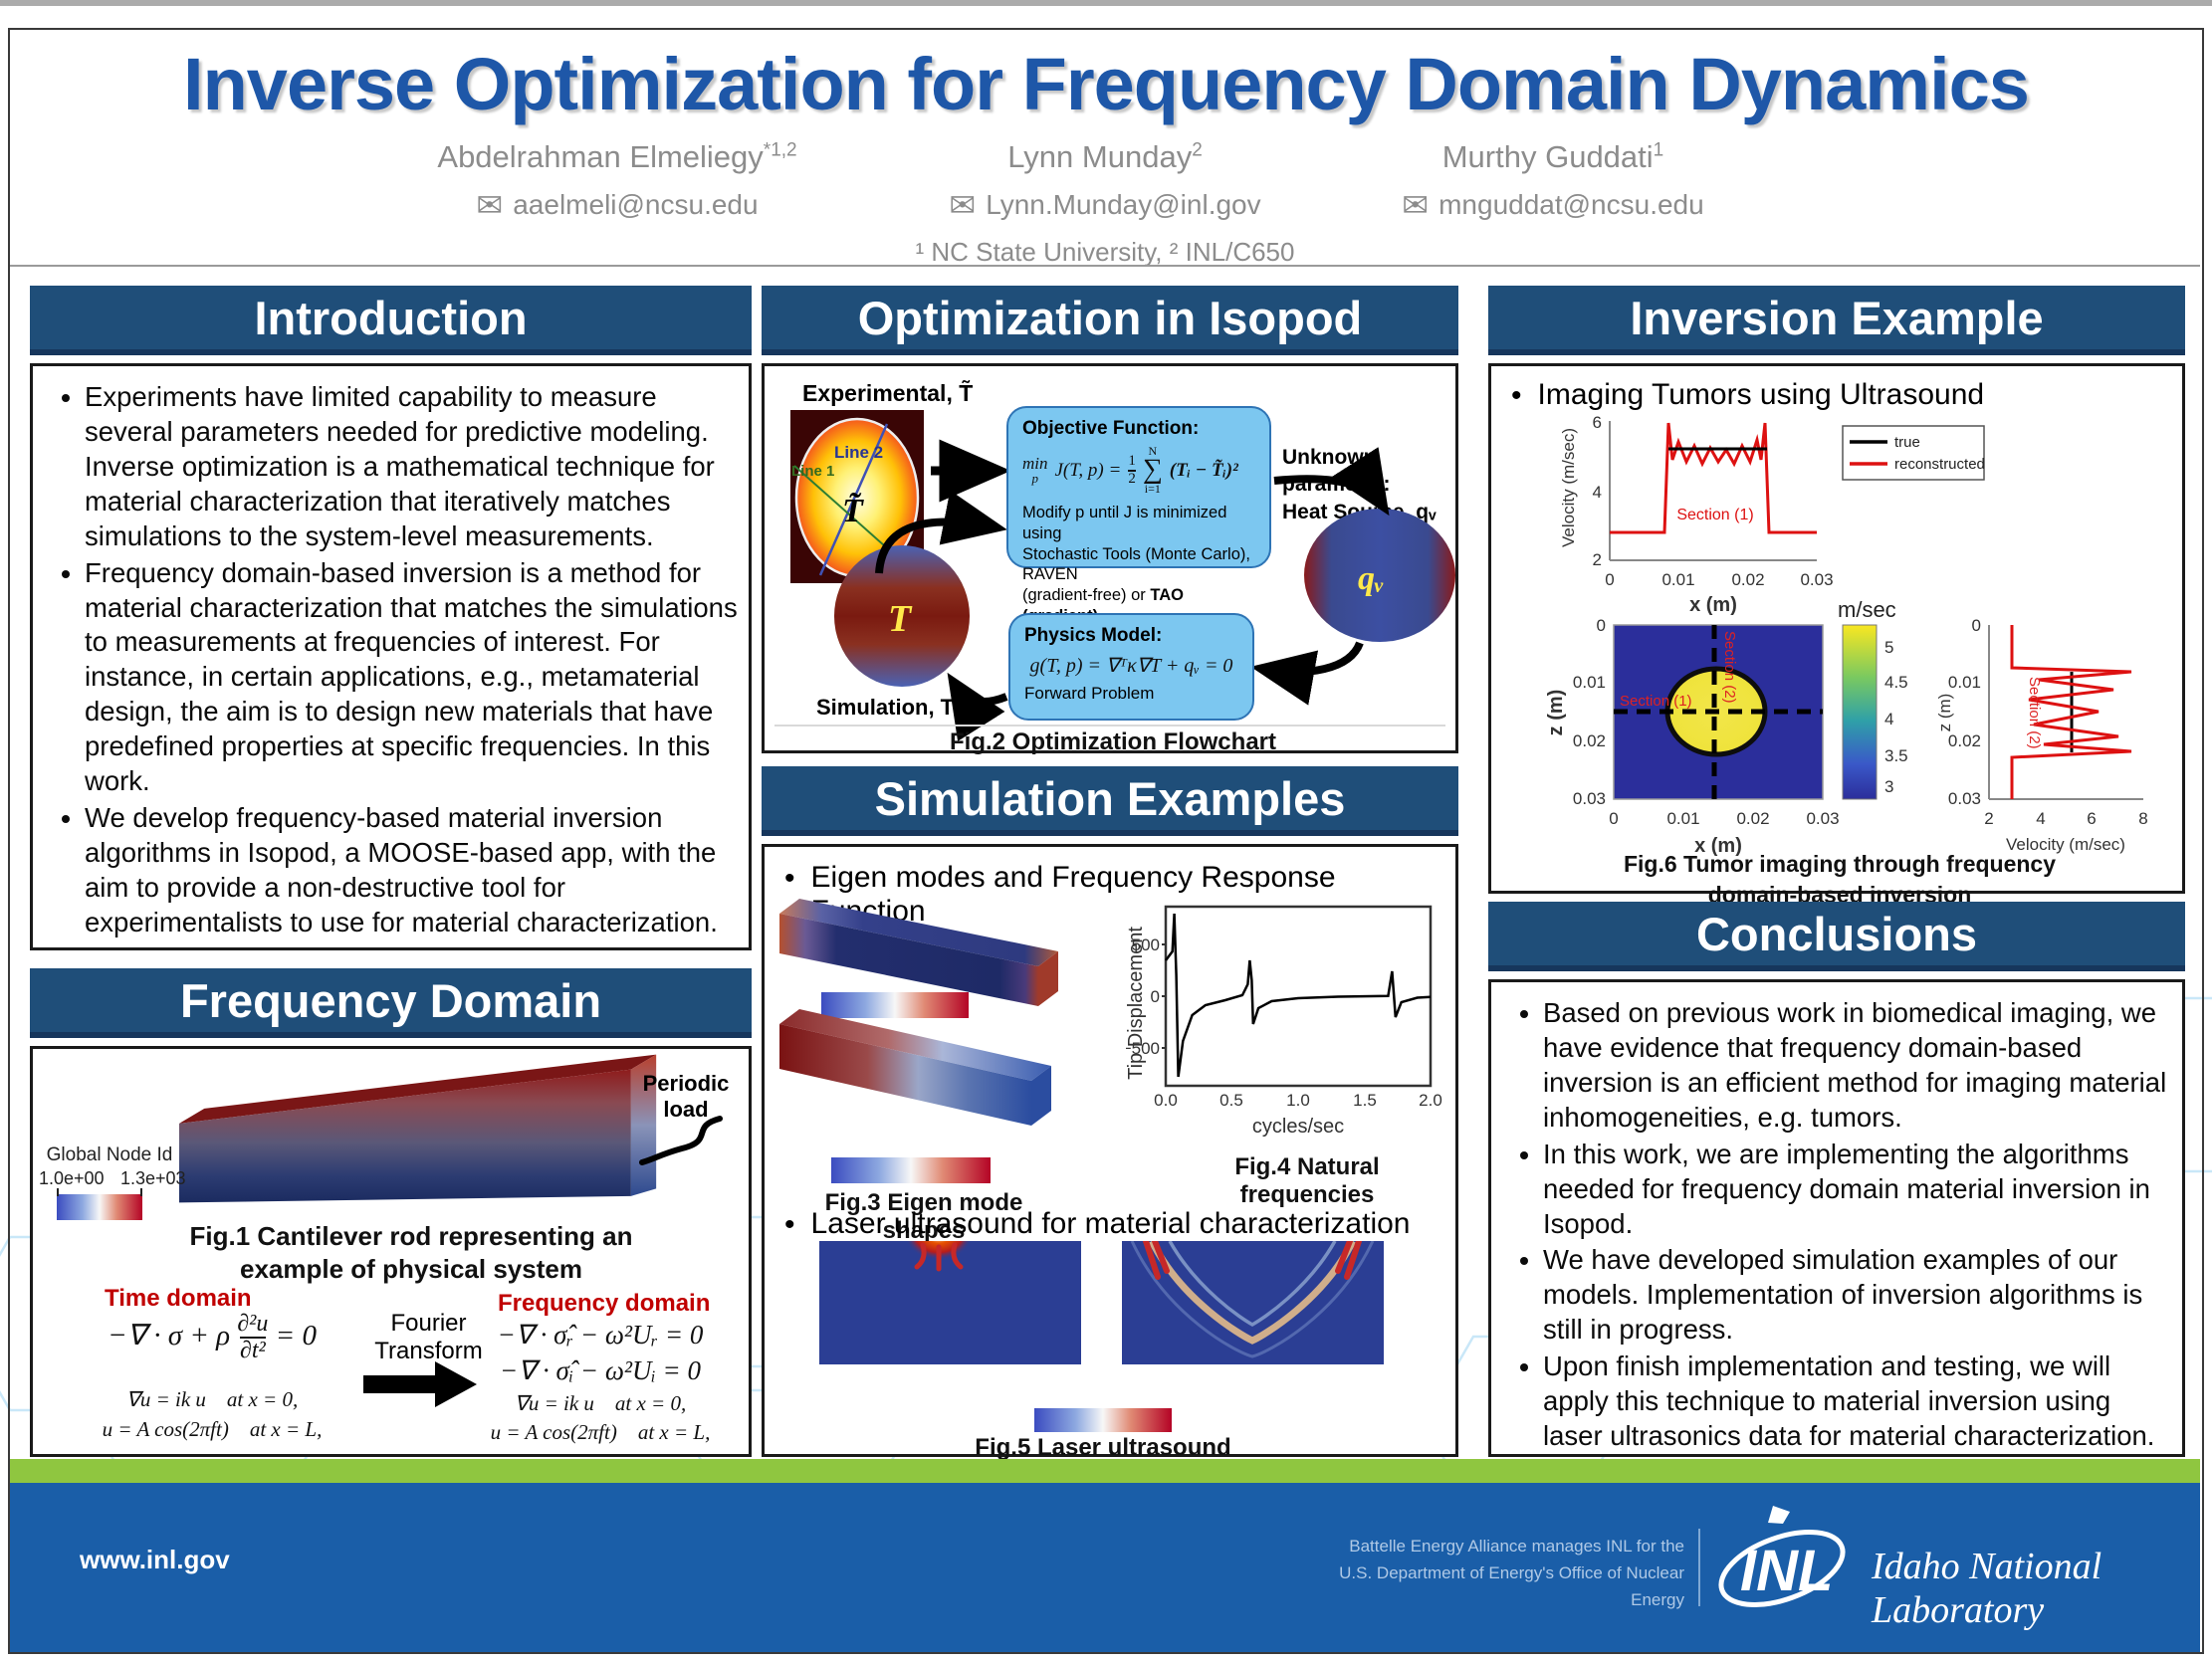  I want to click on fig6c-reconstructed-curve, so click(2071, 712).